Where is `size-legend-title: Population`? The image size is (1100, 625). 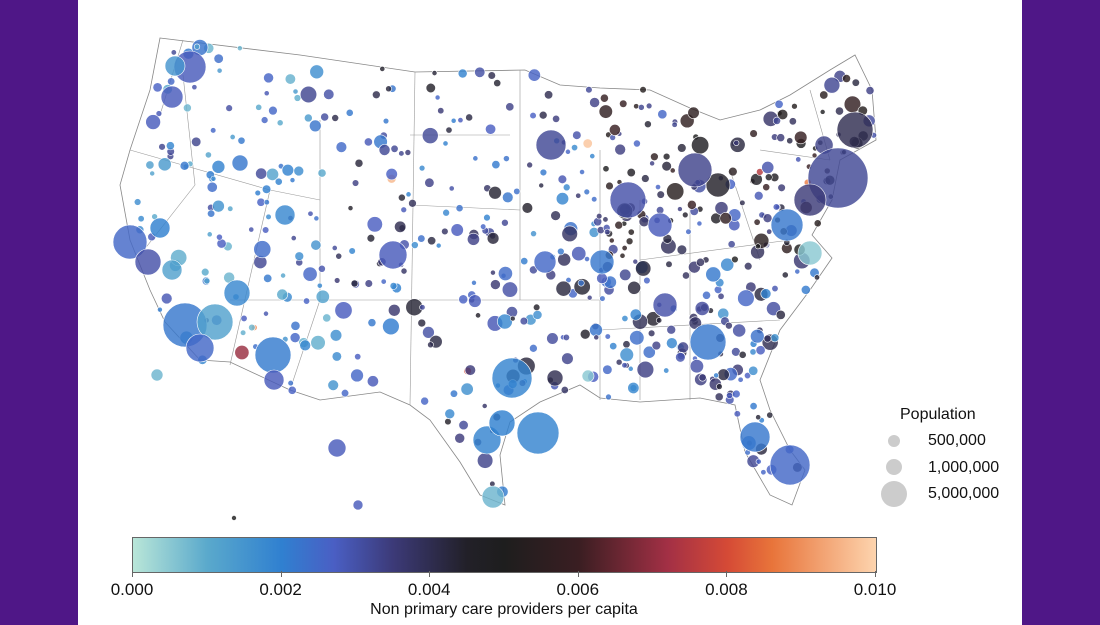 size-legend-title: Population is located at coordinates (938, 414).